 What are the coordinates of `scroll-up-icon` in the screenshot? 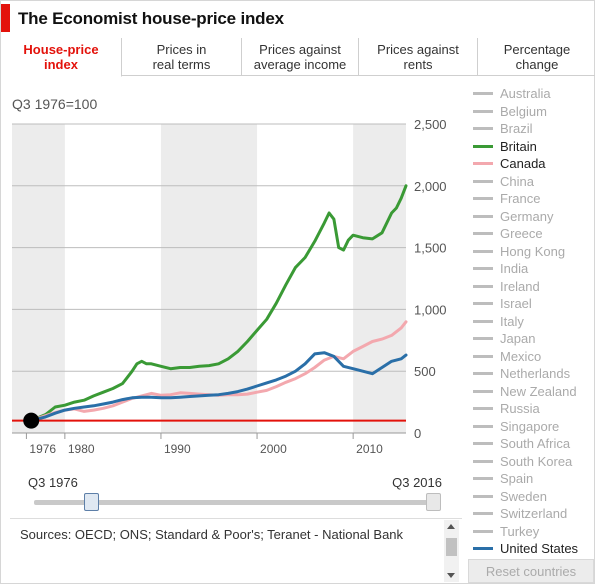 It's located at (451, 526).